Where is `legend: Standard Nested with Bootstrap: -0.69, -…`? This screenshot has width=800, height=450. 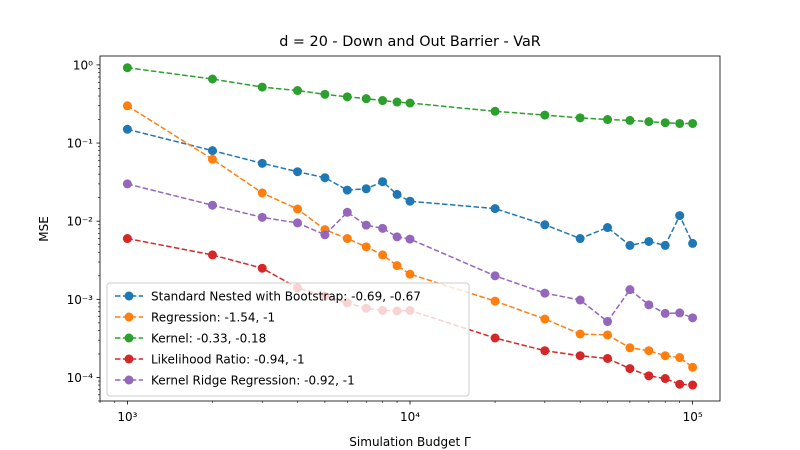
legend: Standard Nested with Bootstrap: -0.69, -… is located at coordinates (288, 339).